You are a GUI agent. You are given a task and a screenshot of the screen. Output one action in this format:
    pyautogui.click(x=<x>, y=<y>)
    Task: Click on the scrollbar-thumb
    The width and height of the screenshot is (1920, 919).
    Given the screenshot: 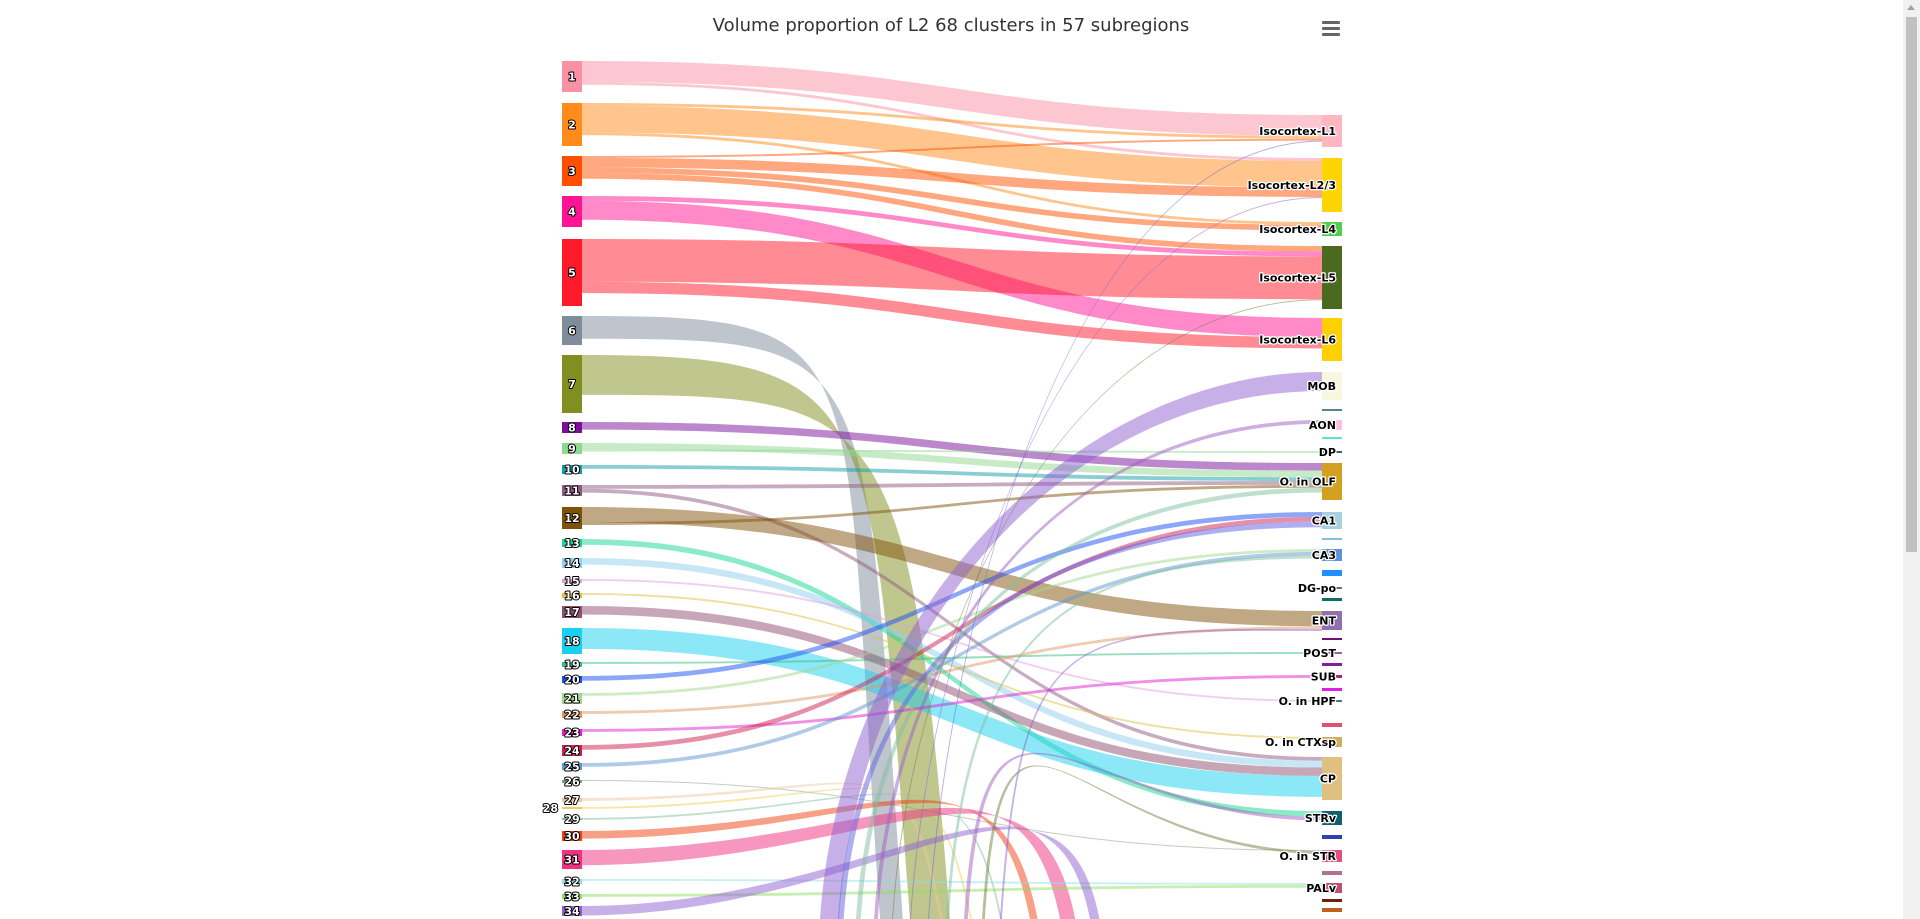 What is the action you would take?
    pyautogui.click(x=1911, y=284)
    